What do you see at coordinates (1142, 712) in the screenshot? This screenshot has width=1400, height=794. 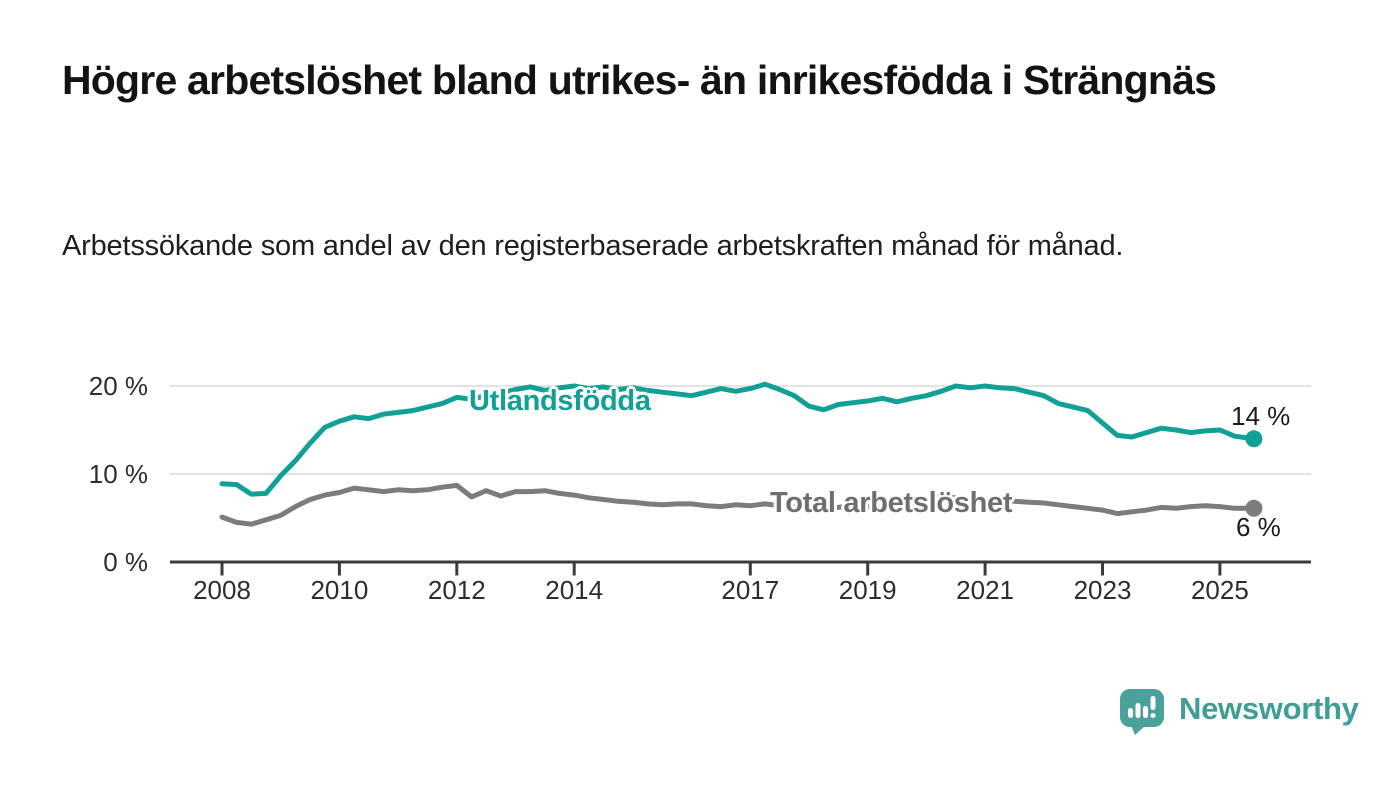 I see `newsworthy-logo-icon` at bounding box center [1142, 712].